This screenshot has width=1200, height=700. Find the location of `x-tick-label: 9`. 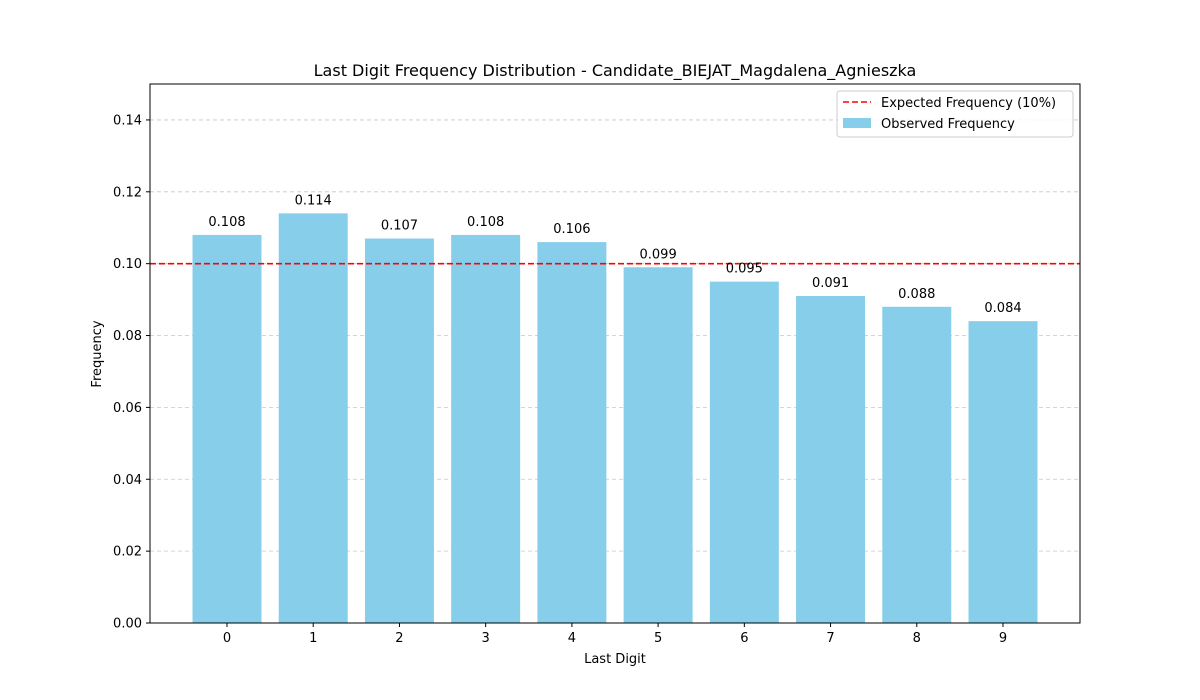

x-tick-label: 9 is located at coordinates (1003, 638).